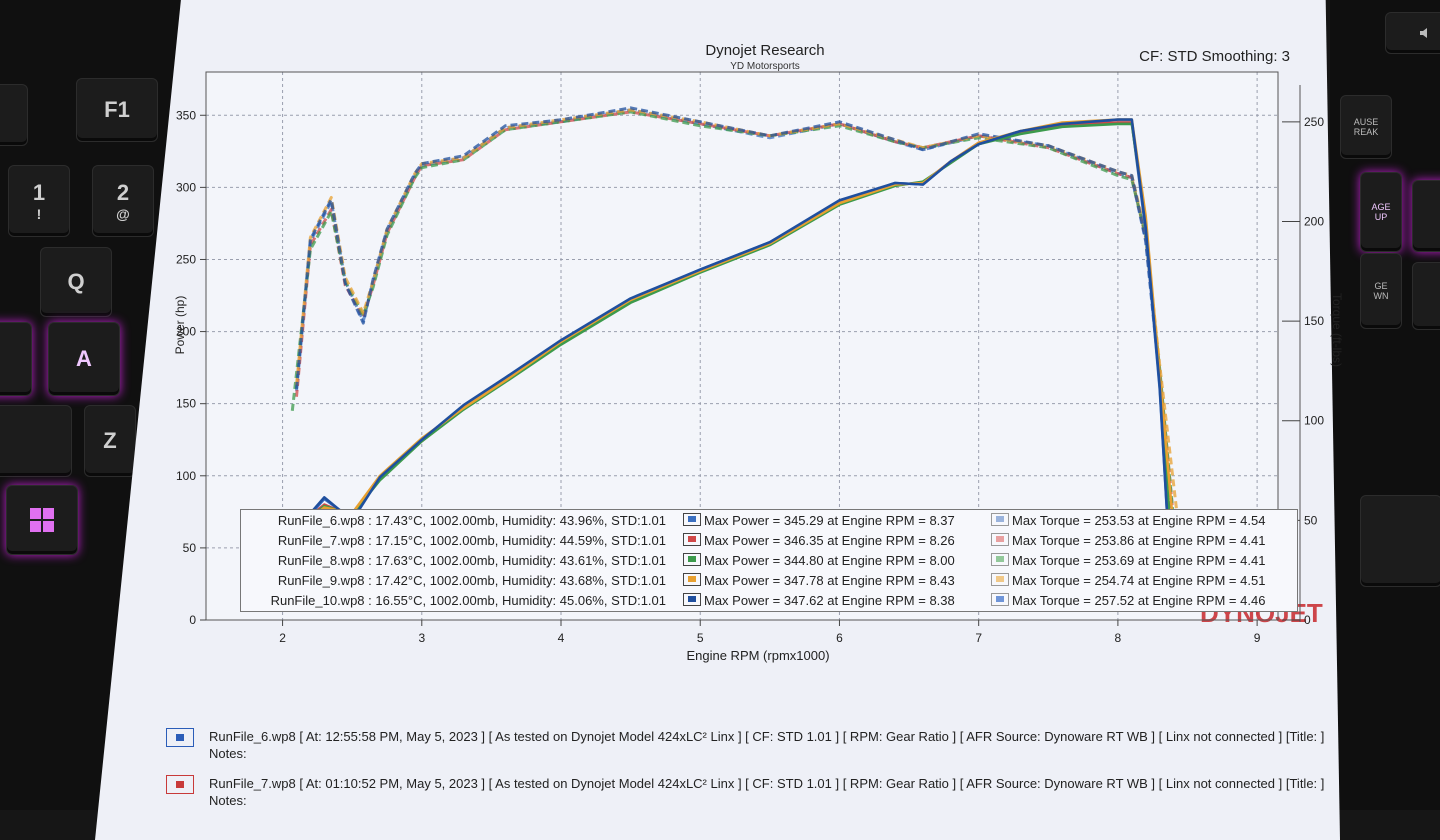  I want to click on y-left-tick-label: 150, so click(186, 404).